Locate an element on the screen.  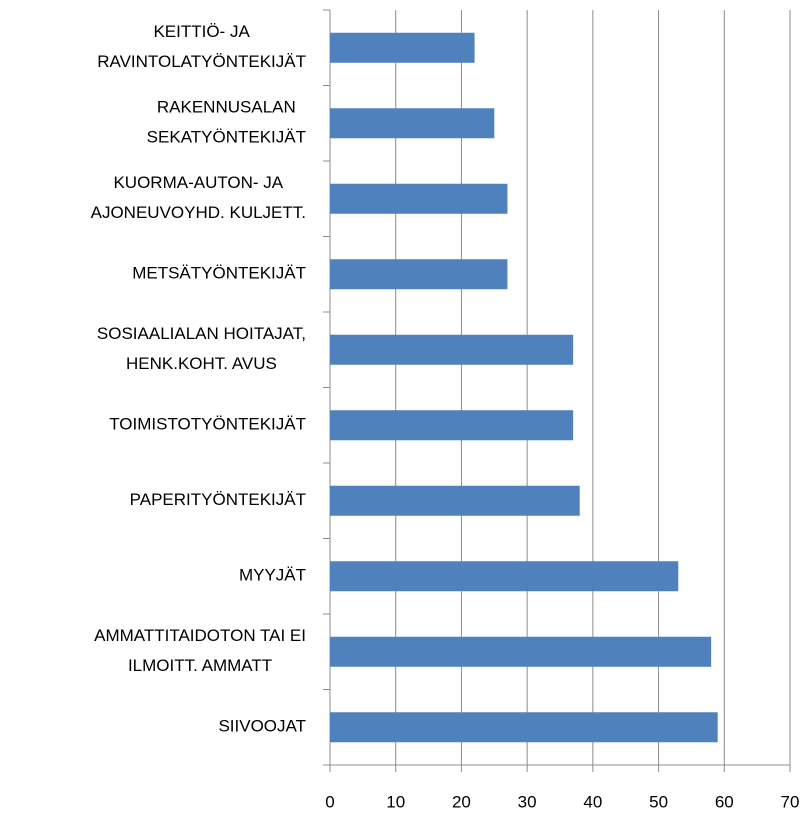
y-tick-label: SOSIAALIALAN HOITAJAT, HENK.KOHT. AVUS is located at coordinates (201, 348).